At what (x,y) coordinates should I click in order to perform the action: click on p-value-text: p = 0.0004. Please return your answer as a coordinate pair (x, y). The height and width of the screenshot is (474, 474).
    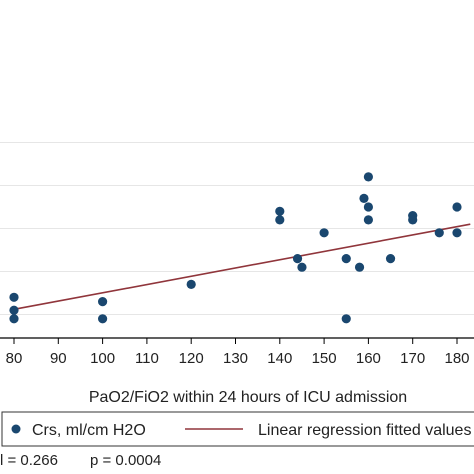
    Looking at the image, I should click on (125, 460).